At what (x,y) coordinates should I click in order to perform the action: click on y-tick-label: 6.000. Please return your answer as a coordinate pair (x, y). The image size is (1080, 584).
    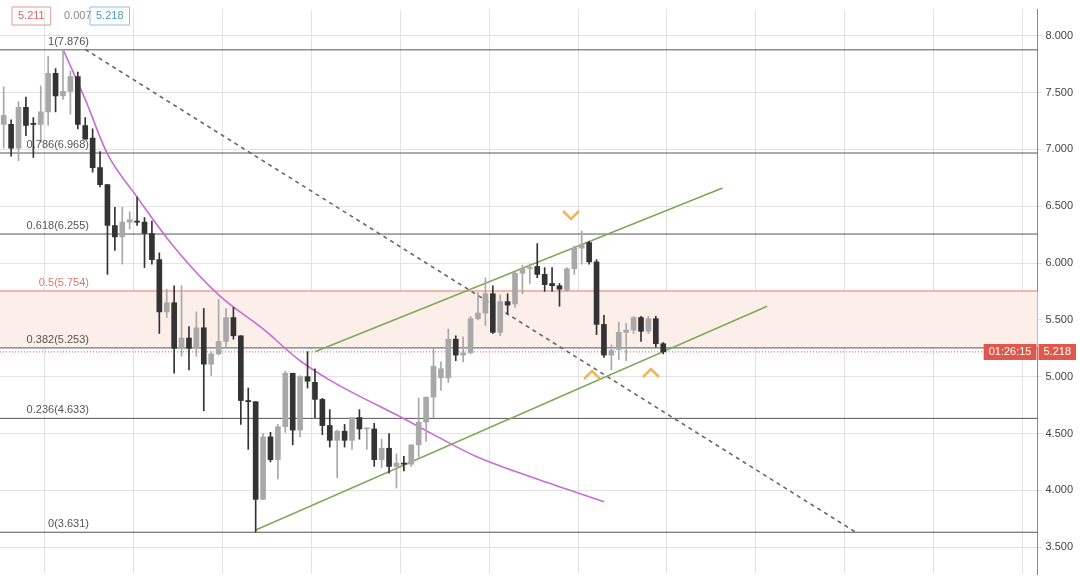
    Looking at the image, I should click on (1059, 262).